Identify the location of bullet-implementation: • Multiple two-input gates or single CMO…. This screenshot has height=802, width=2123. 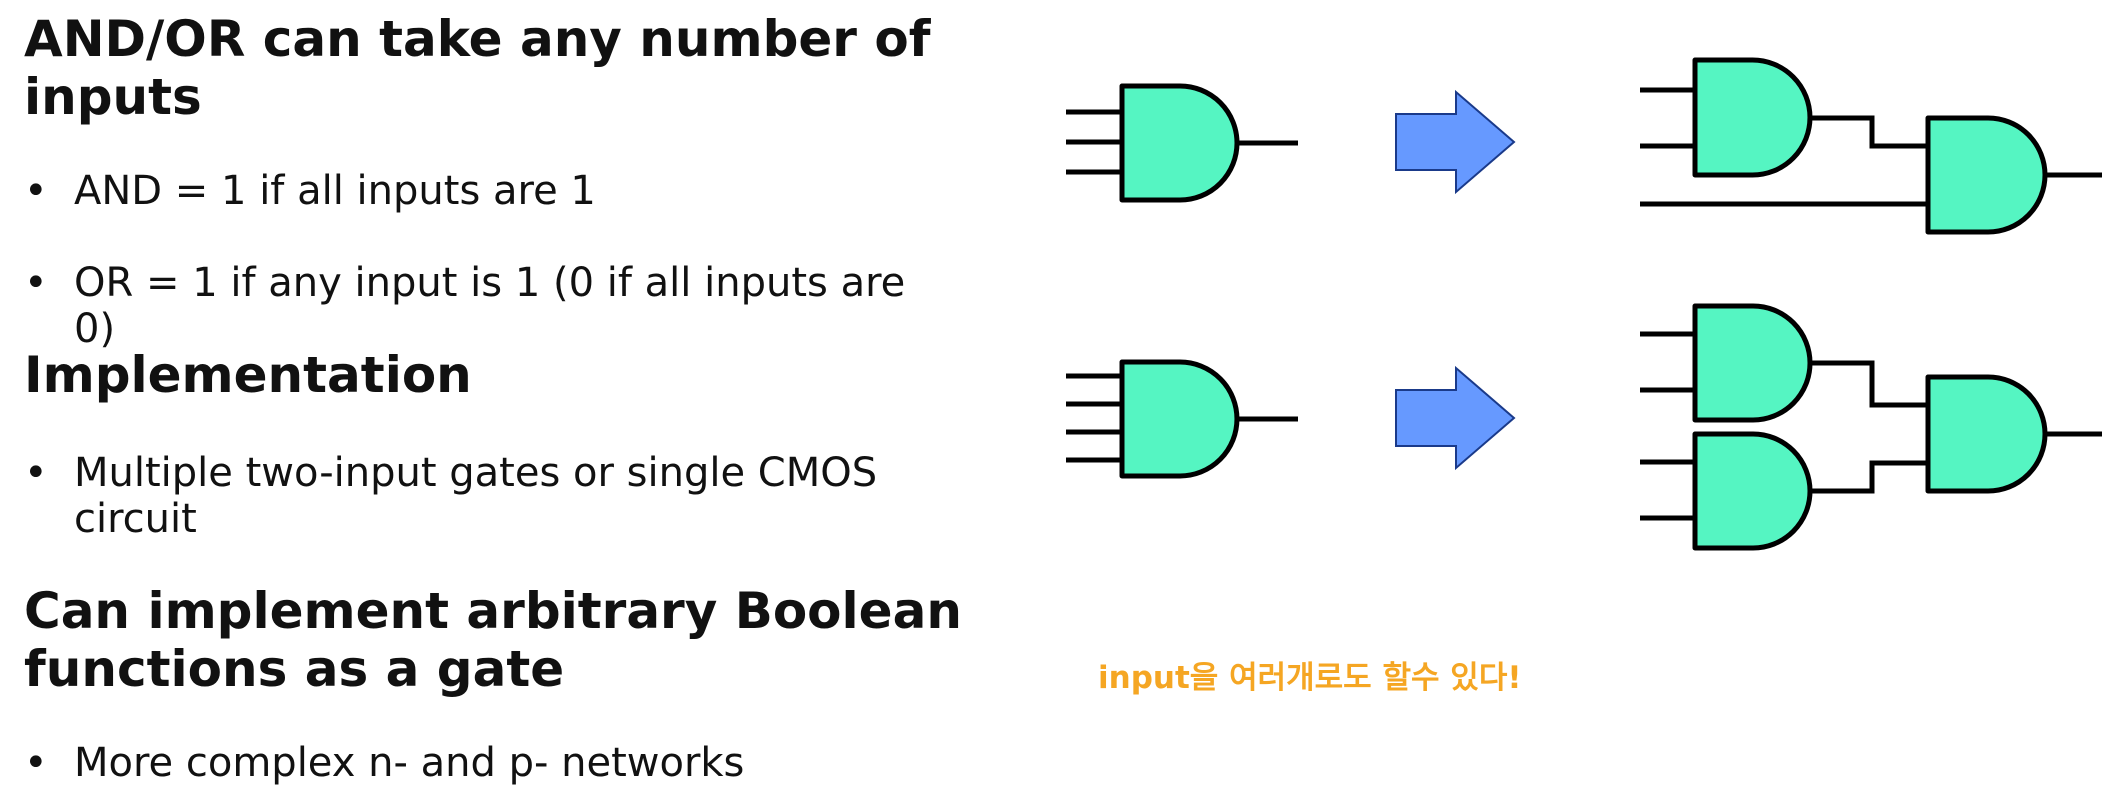
(484, 496).